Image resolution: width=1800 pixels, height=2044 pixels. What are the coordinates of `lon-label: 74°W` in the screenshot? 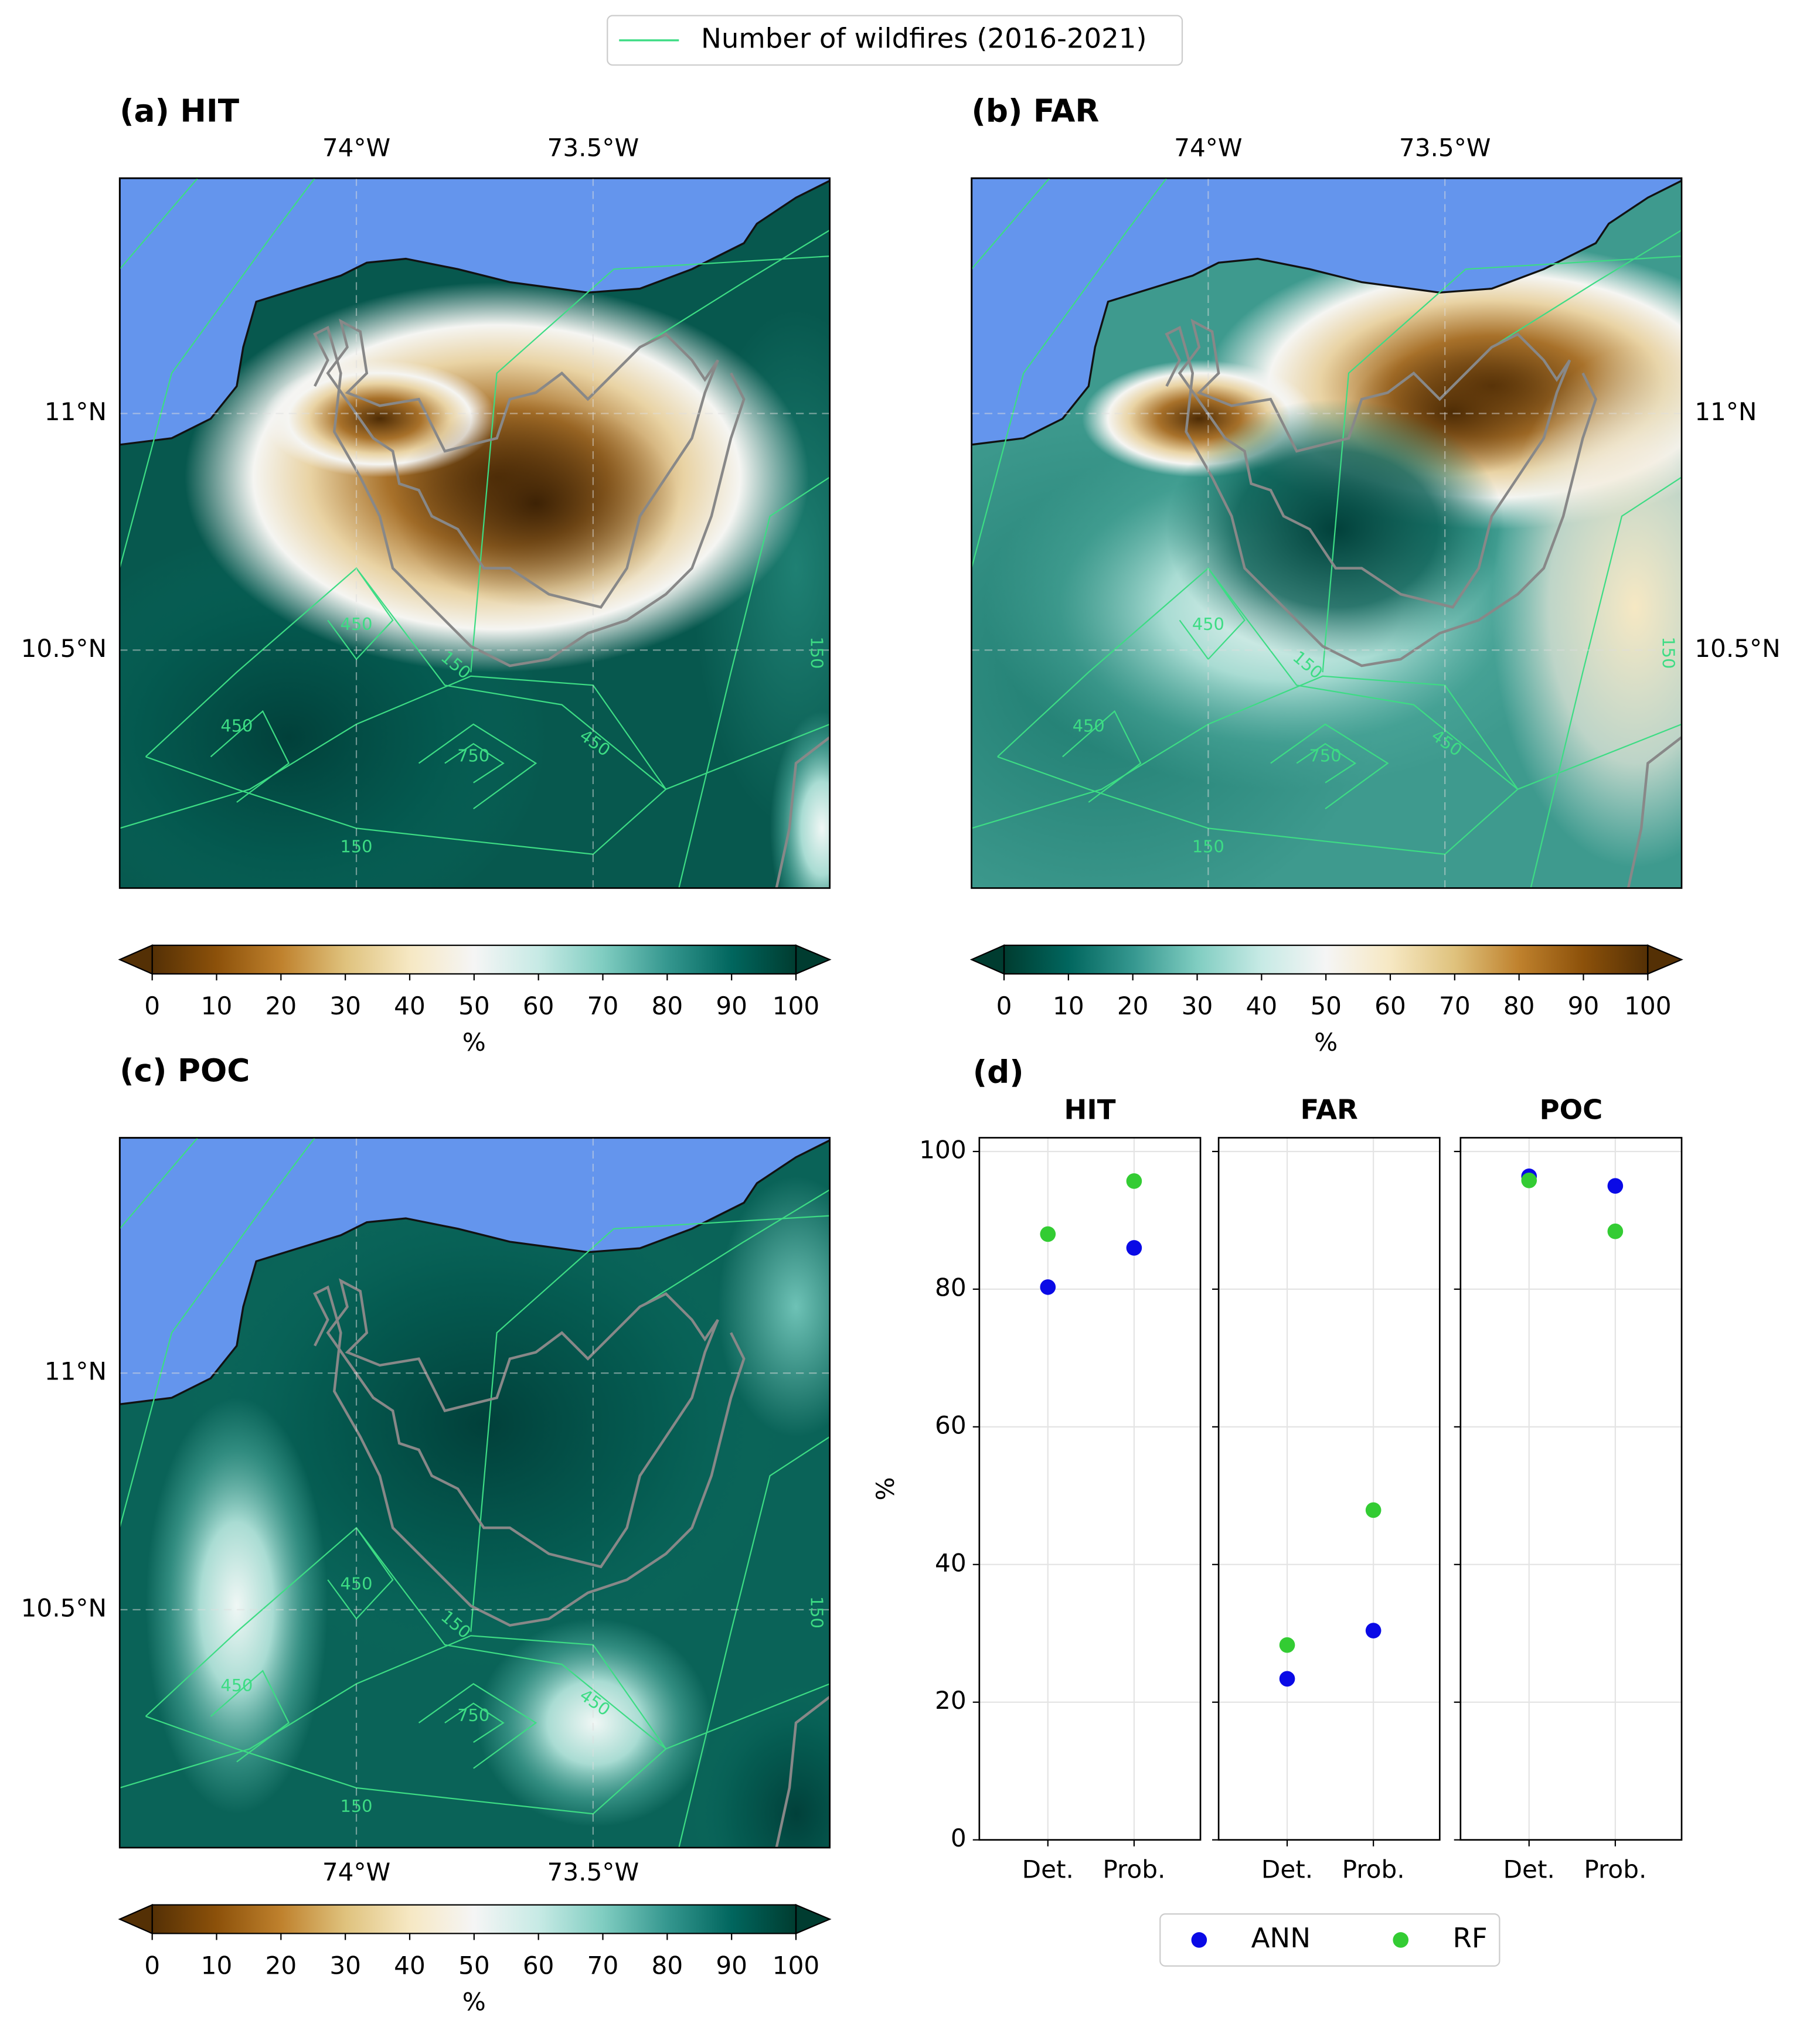 It's located at (1208, 148).